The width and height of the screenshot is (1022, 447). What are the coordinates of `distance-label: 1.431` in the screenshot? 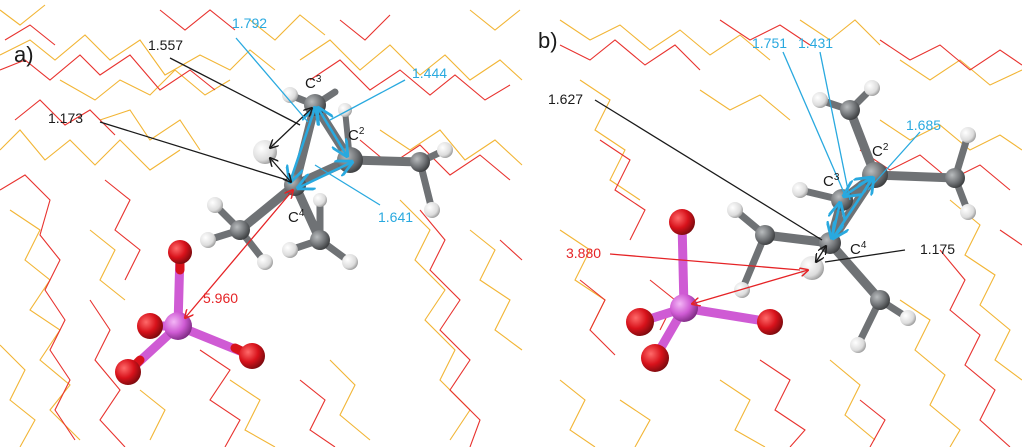 It's located at (815, 43).